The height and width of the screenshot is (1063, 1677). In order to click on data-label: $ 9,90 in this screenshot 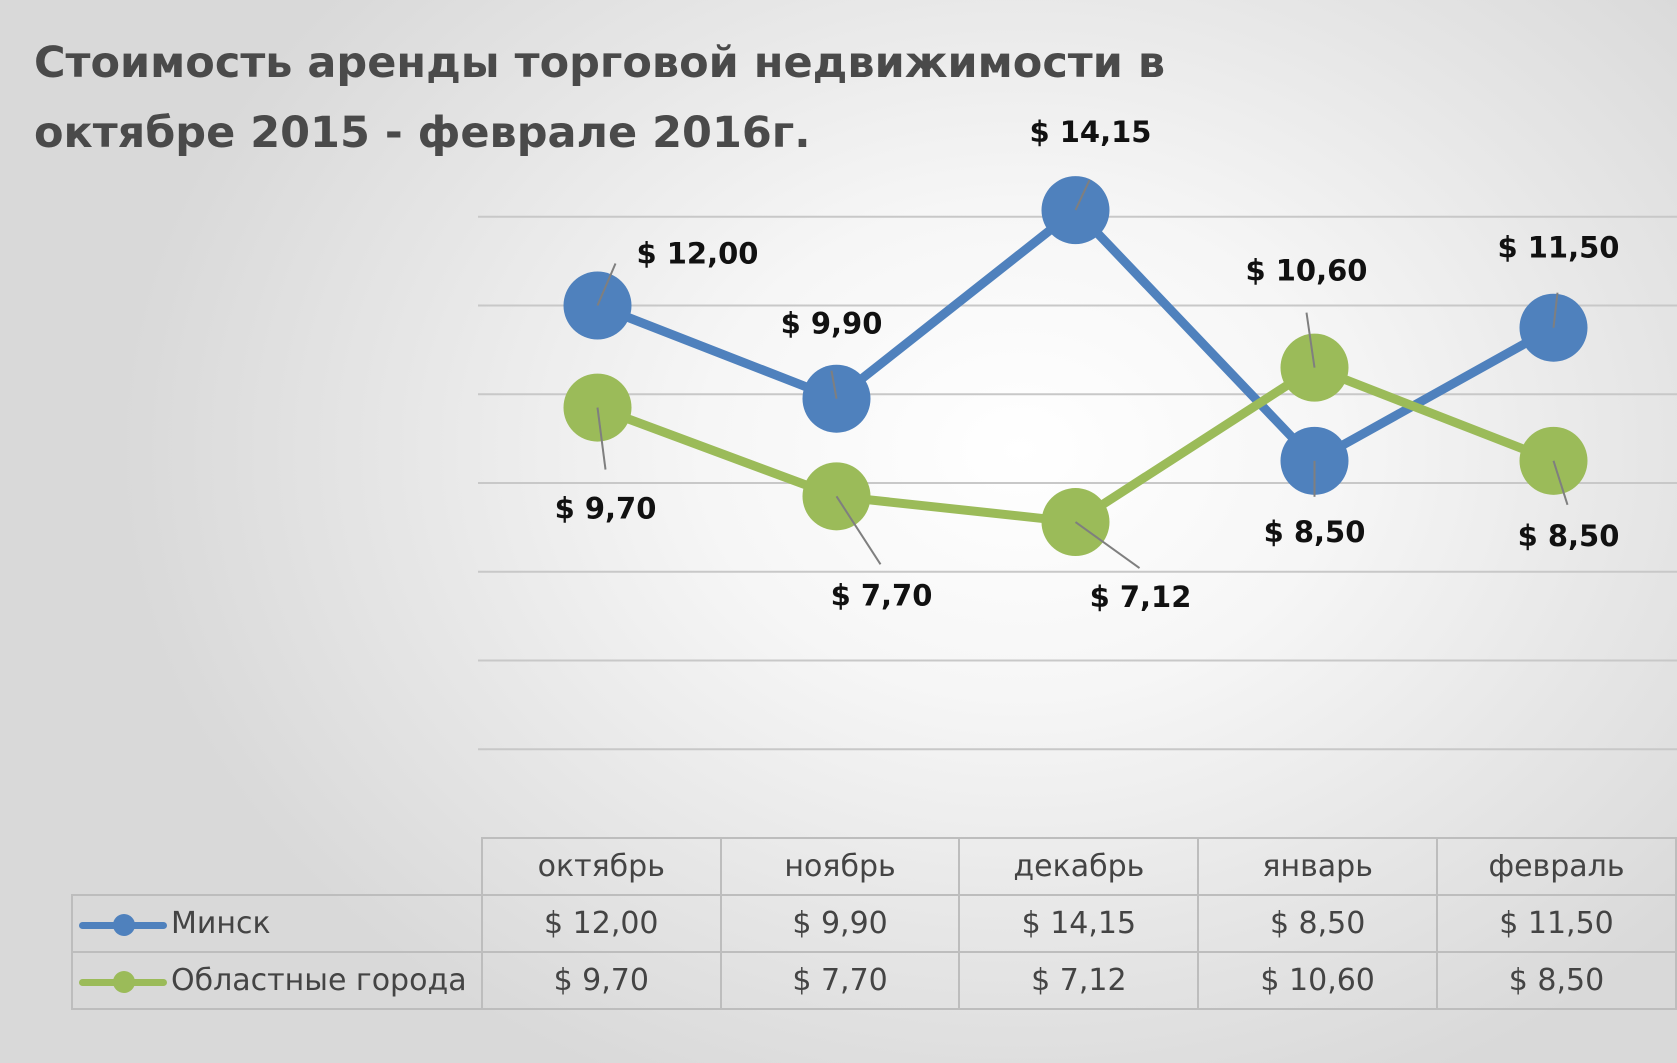, I will do `click(832, 324)`.